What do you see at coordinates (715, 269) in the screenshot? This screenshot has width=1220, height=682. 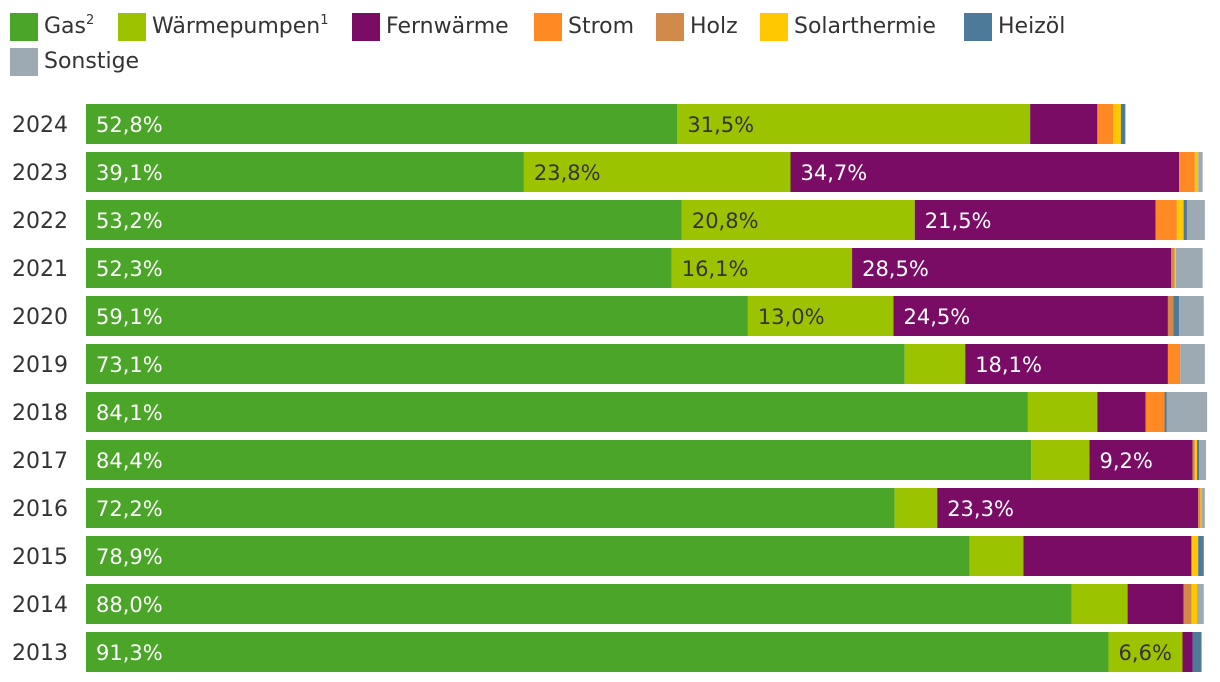 I see `data-label: 16,1%` at bounding box center [715, 269].